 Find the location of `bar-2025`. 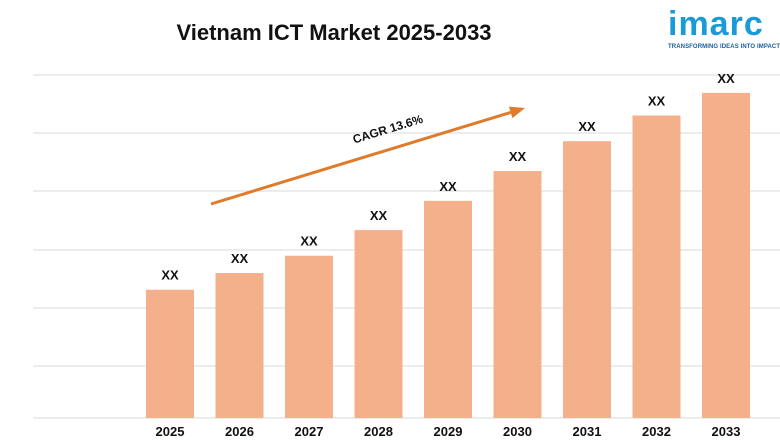

bar-2025 is located at coordinates (170, 353).